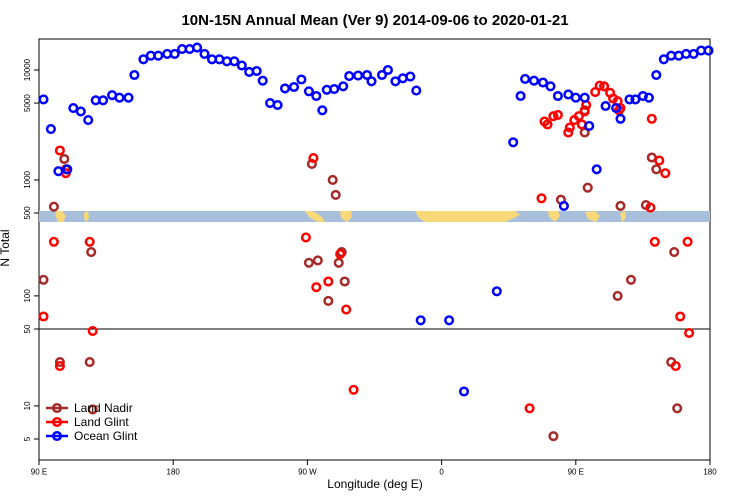  I want to click on legend-label: Land Glint, so click(101, 422).